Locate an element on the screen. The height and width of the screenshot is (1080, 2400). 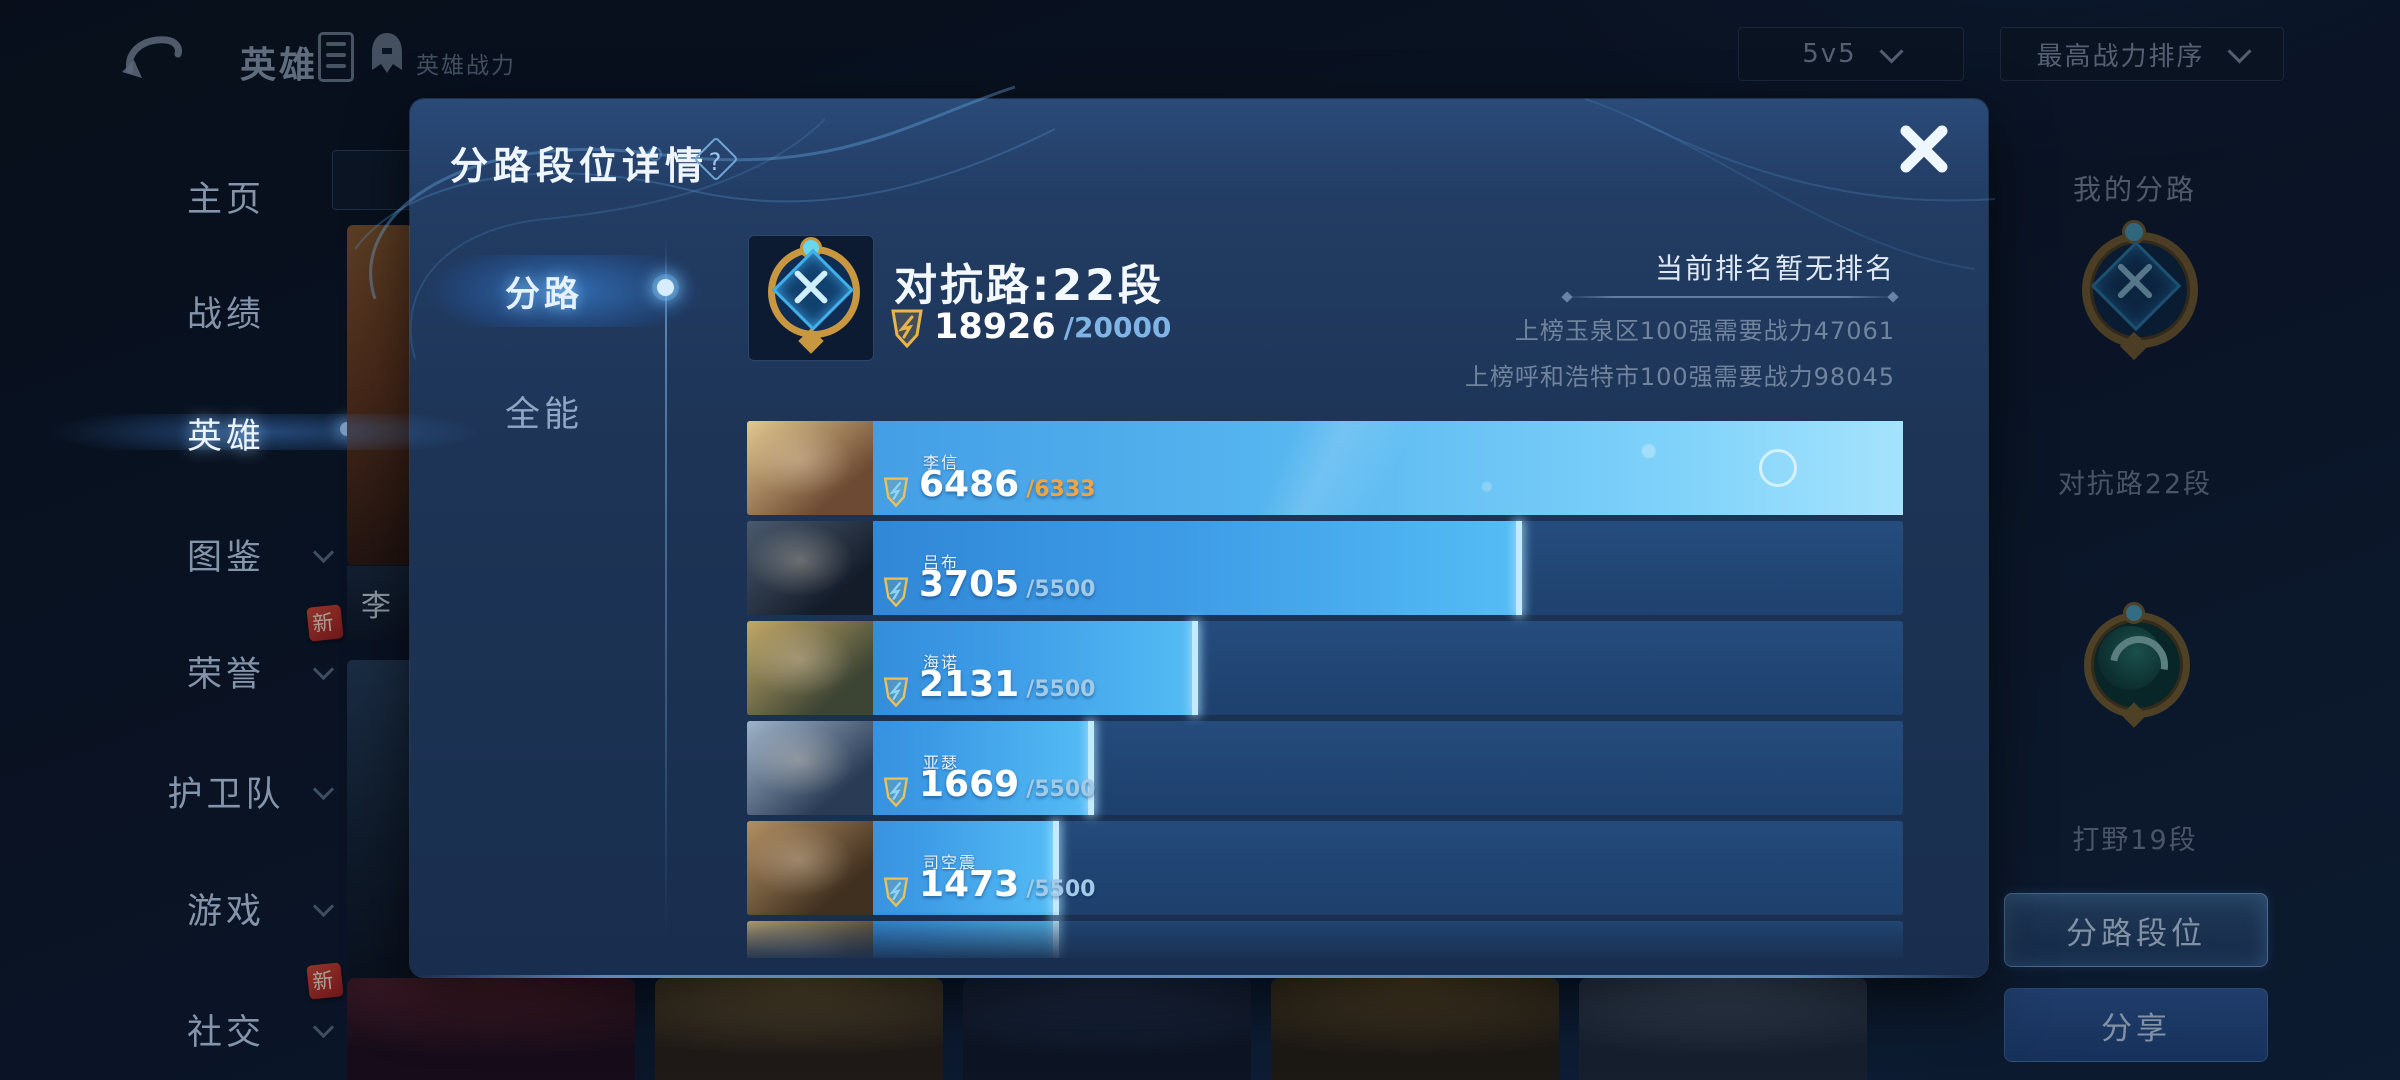
hero-card-label: 李 is located at coordinates (380, 603).